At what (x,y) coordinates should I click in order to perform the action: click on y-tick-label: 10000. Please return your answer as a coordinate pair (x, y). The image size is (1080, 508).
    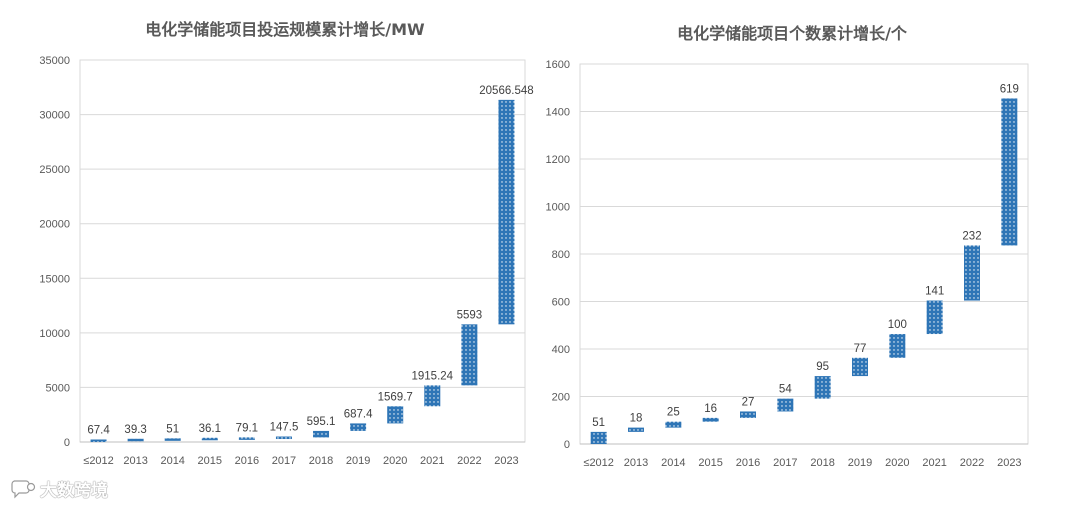
    Looking at the image, I should click on (54, 334).